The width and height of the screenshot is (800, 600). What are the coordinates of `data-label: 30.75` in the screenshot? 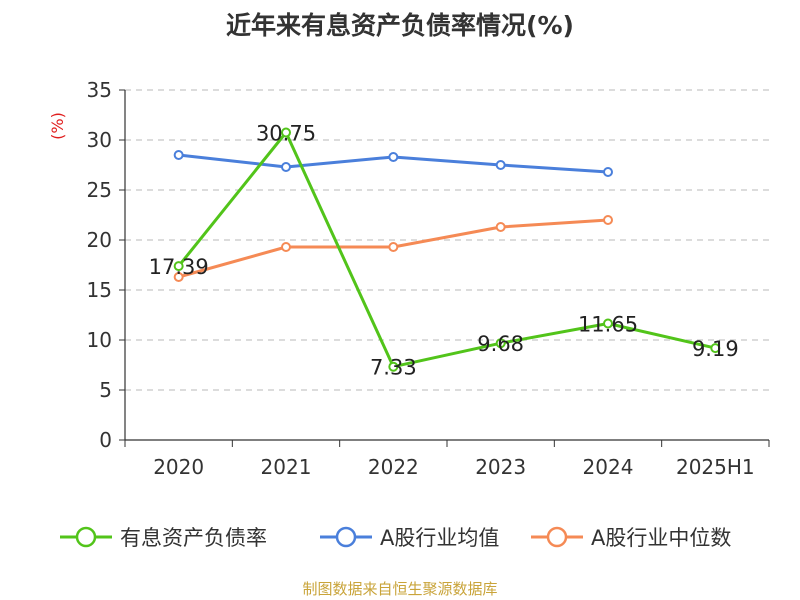 It's located at (286, 134).